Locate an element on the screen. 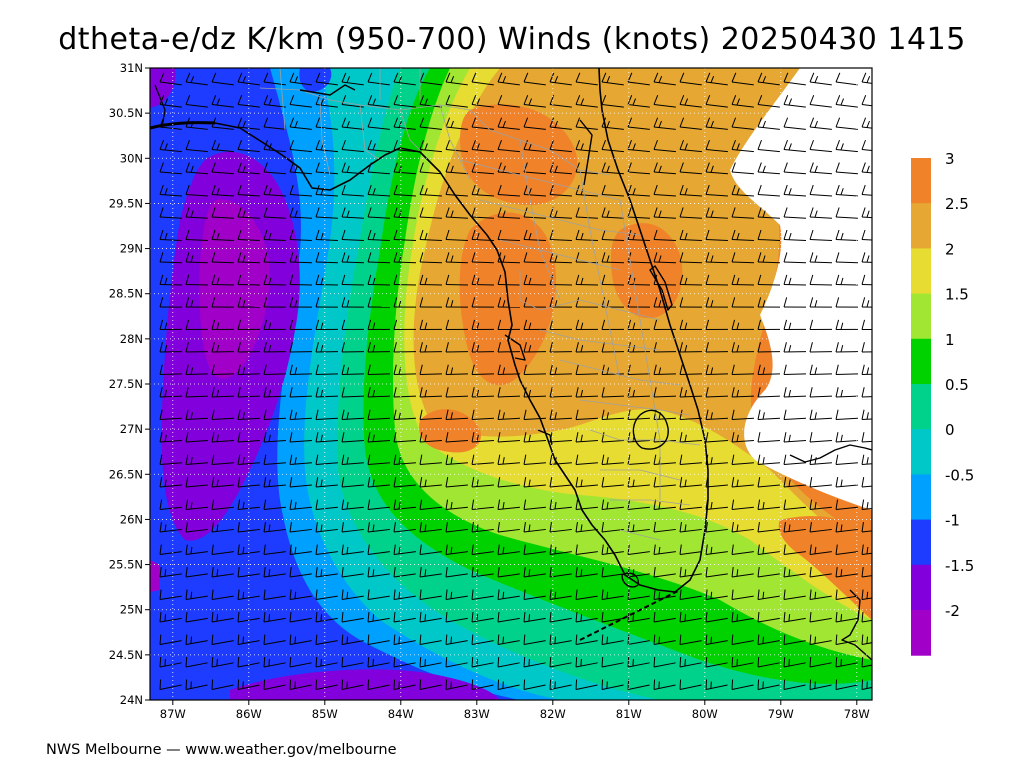  colorbar-label: 3 is located at coordinates (950, 159).